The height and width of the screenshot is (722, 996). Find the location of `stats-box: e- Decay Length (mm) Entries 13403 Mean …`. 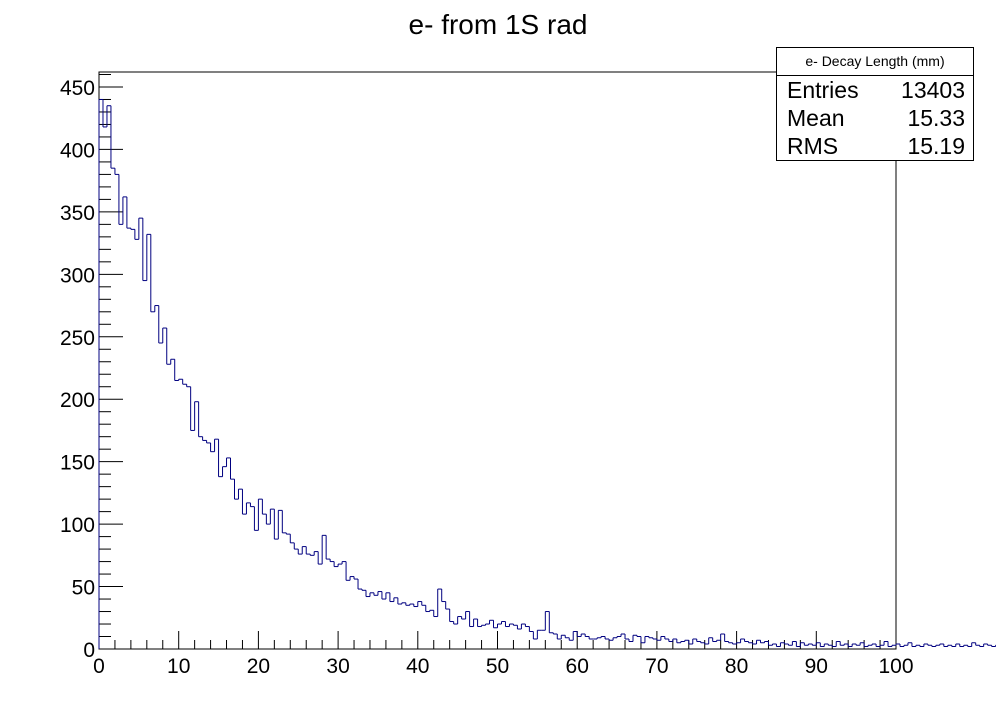

stats-box: e- Decay Length (mm) Entries 13403 Mean … is located at coordinates (875, 104).